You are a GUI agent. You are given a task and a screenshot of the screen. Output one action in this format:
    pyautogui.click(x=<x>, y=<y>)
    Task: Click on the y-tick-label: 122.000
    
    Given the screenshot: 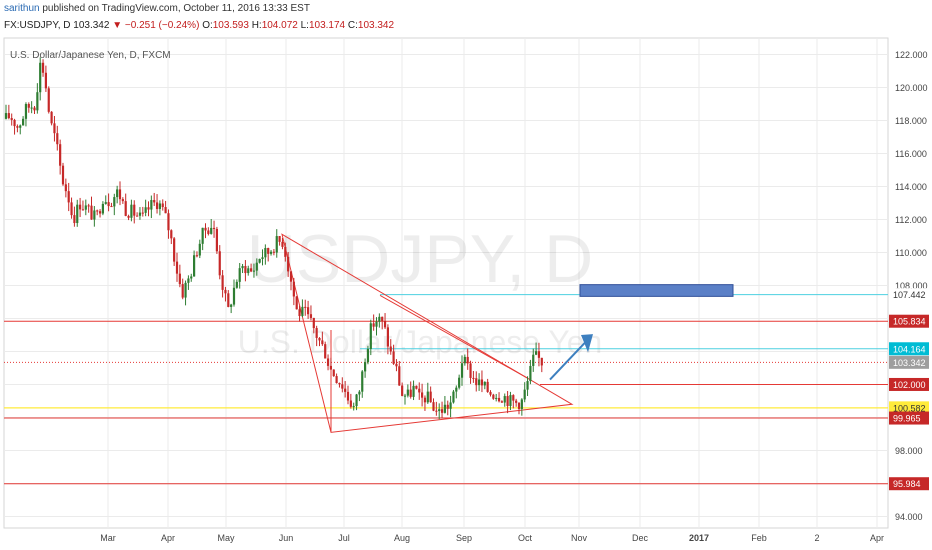 What is the action you would take?
    pyautogui.click(x=911, y=55)
    